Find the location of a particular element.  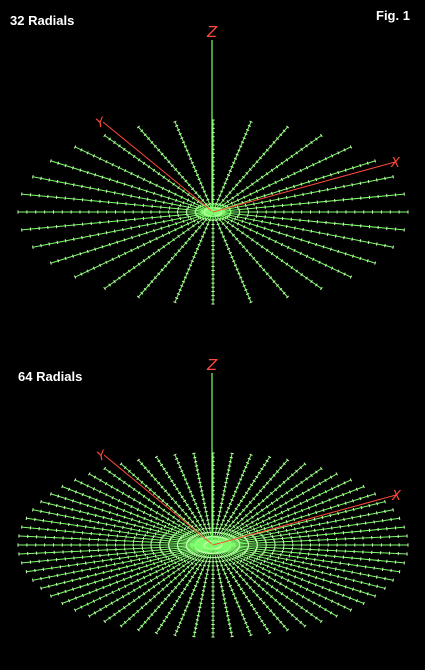

bottom-y-axis-label: Y is located at coordinates (102, 456).